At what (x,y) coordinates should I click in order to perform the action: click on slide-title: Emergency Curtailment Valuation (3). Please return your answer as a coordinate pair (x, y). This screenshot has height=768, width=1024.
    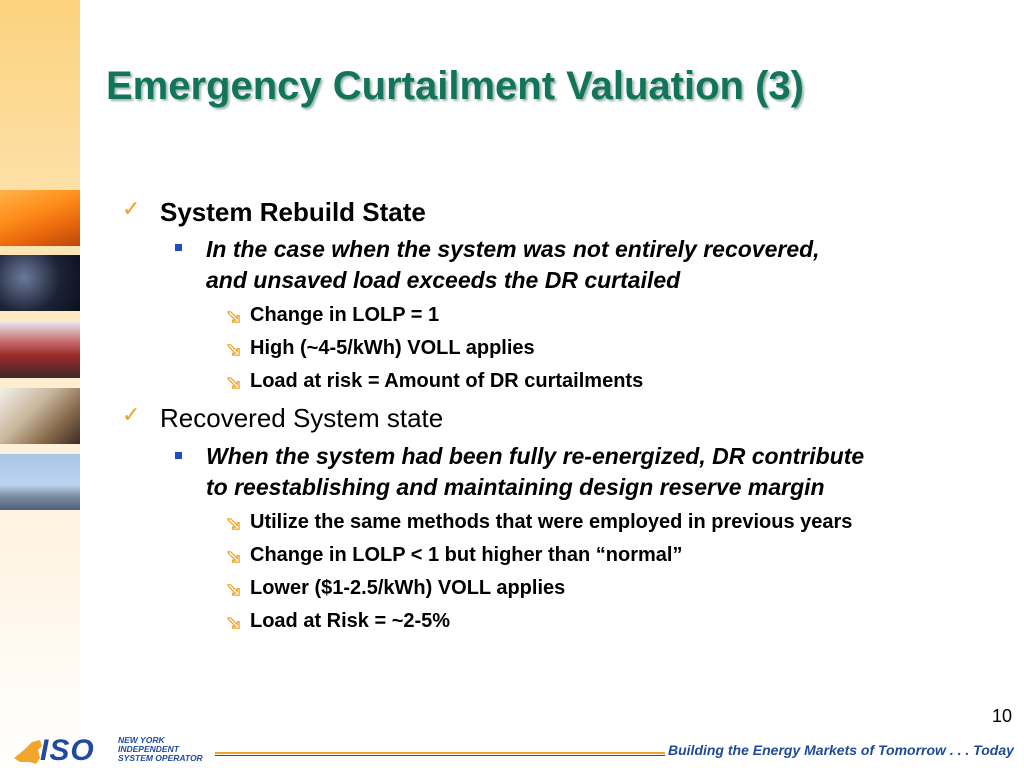
    Looking at the image, I should click on (455, 86).